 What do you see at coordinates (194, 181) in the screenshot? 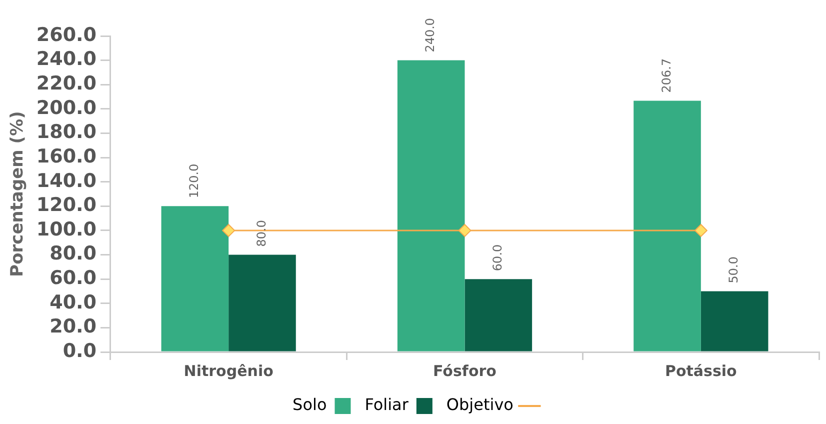
I see `data-label: 120.0` at bounding box center [194, 181].